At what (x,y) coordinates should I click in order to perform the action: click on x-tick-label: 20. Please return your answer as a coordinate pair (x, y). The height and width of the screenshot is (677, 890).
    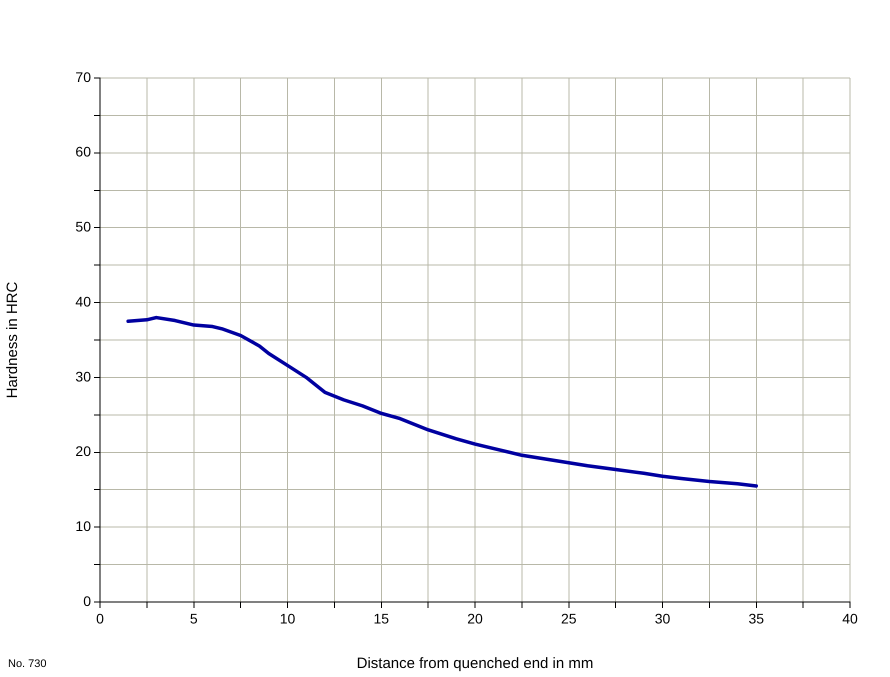
    Looking at the image, I should click on (475, 618).